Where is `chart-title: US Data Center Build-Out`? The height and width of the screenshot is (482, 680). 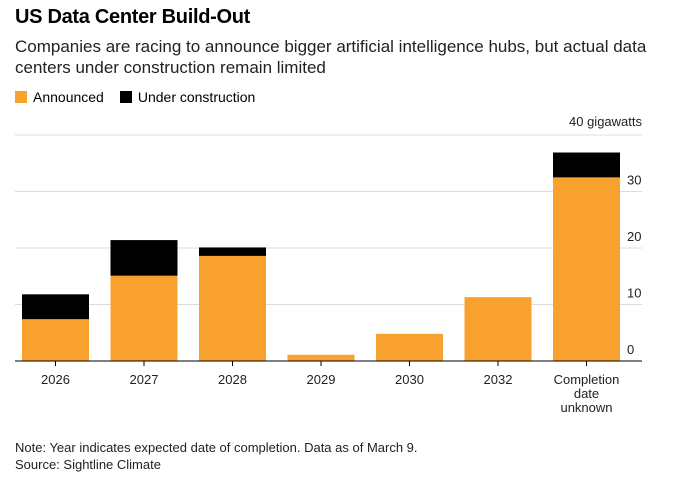
chart-title: US Data Center Build-Out is located at coordinates (133, 17).